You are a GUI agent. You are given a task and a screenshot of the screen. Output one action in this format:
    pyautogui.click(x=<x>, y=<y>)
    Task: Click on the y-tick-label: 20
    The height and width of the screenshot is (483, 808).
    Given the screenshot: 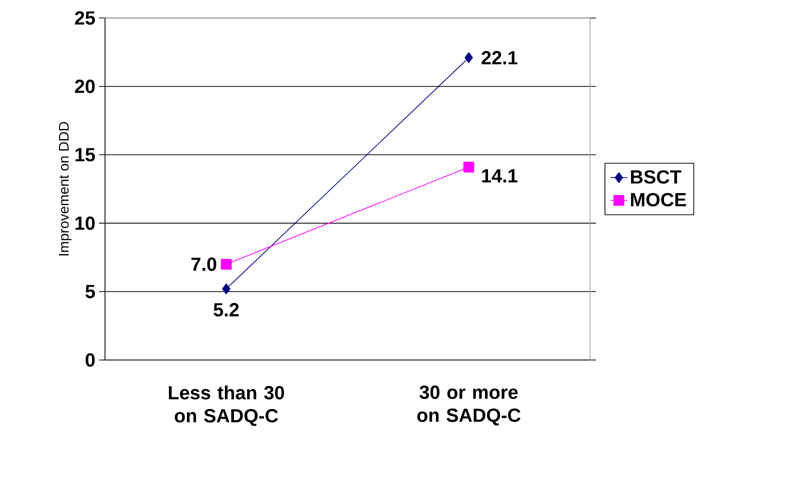 What is the action you would take?
    pyautogui.click(x=85, y=87)
    